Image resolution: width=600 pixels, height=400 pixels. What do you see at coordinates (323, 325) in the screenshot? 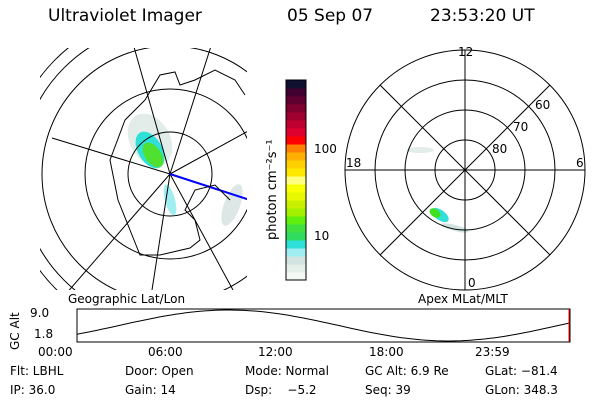
I see `timeline-plot` at bounding box center [323, 325].